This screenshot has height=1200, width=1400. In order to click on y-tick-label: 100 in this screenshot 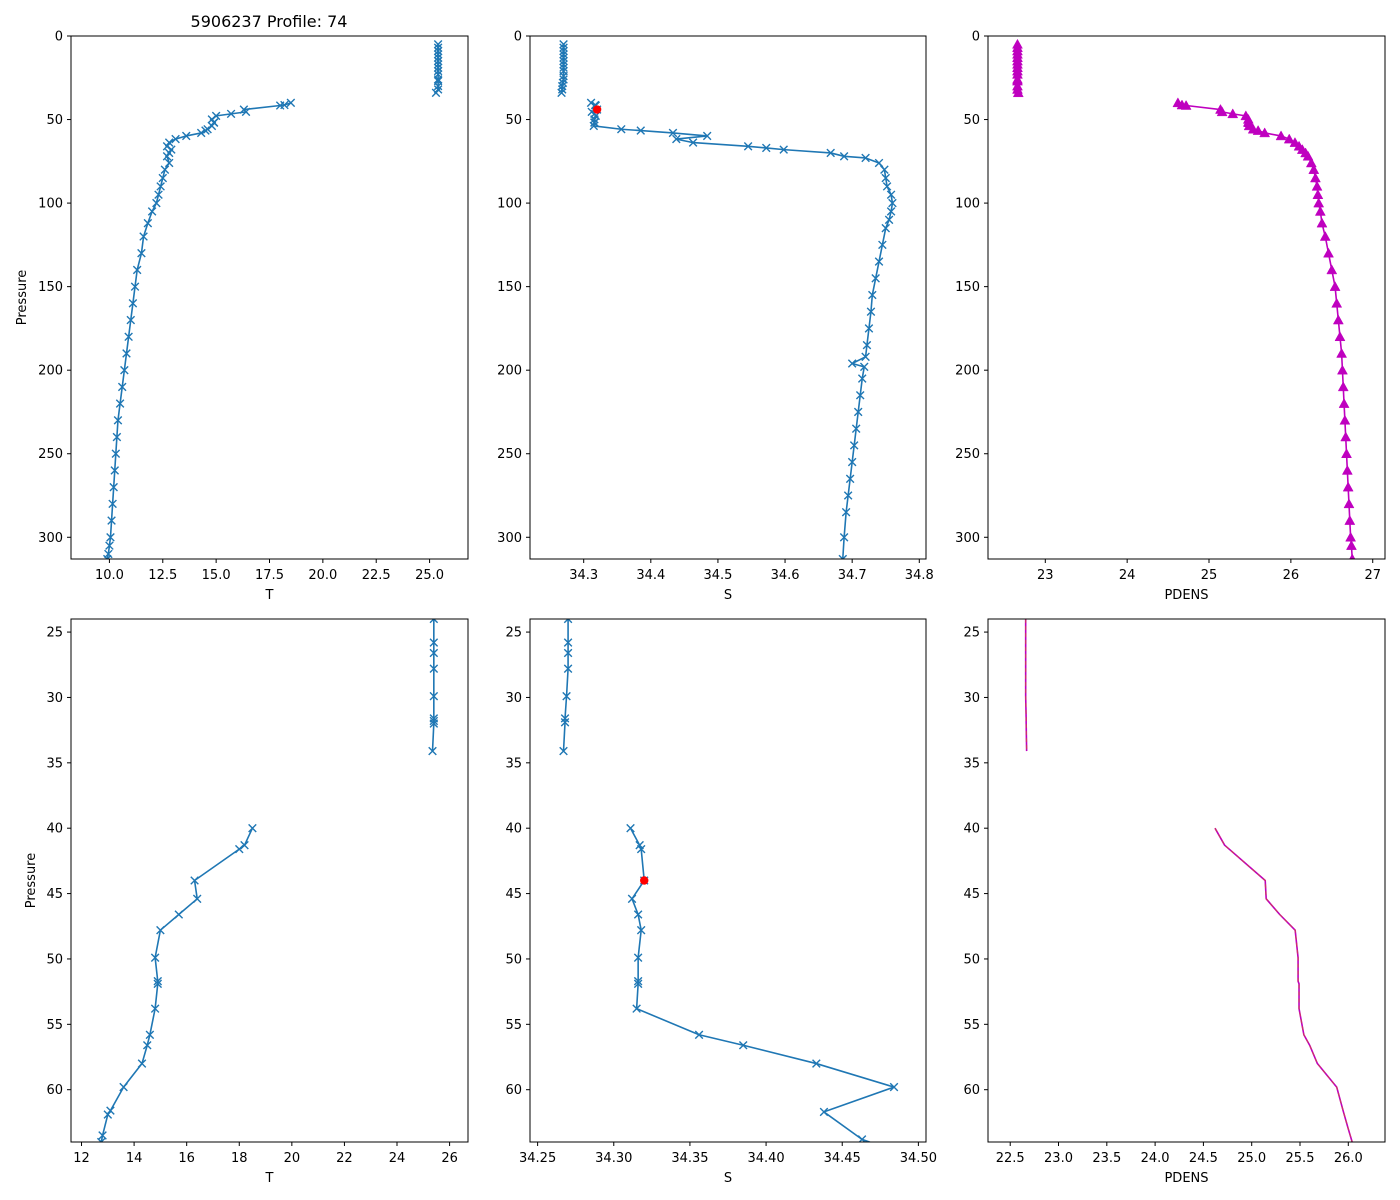, I will do `click(50, 204)`.